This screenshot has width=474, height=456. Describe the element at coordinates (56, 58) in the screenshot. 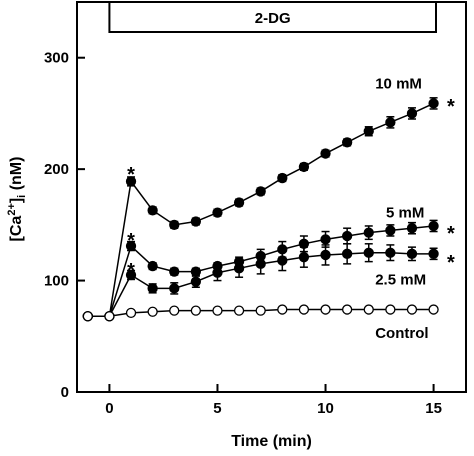

I see `y-tick-label: 300` at that location.